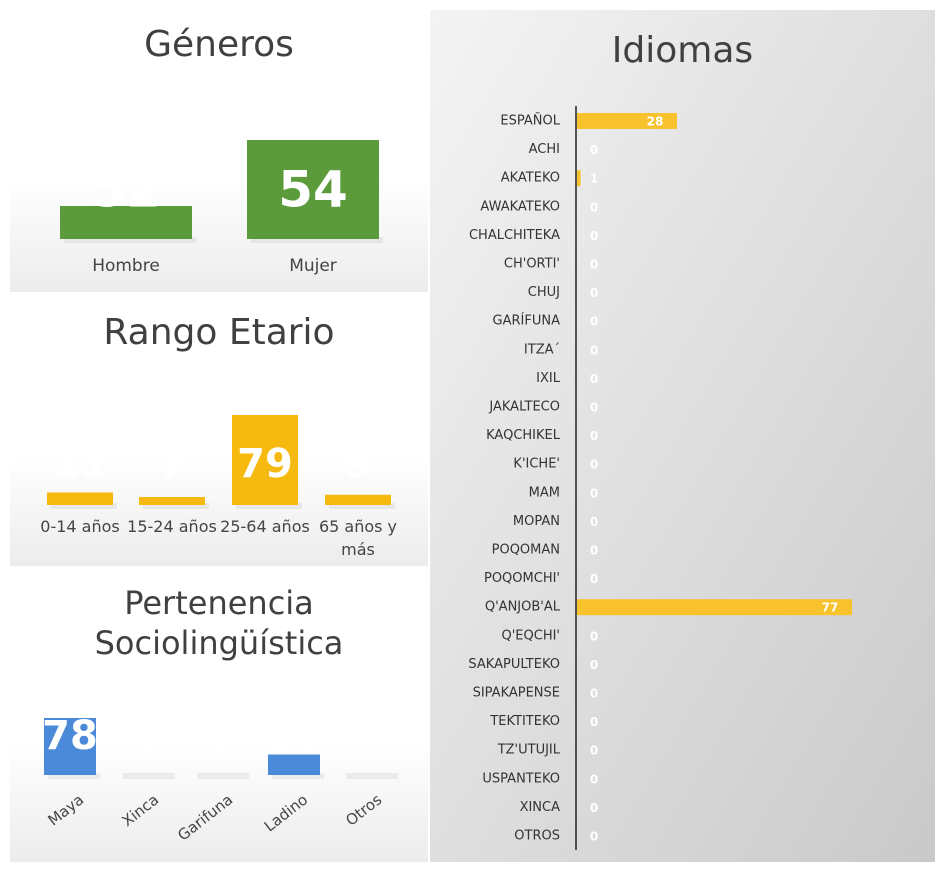 Image resolution: width=946 pixels, height=871 pixels. What do you see at coordinates (265, 526) in the screenshot?
I see `category-label-box: 25-64 años` at bounding box center [265, 526].